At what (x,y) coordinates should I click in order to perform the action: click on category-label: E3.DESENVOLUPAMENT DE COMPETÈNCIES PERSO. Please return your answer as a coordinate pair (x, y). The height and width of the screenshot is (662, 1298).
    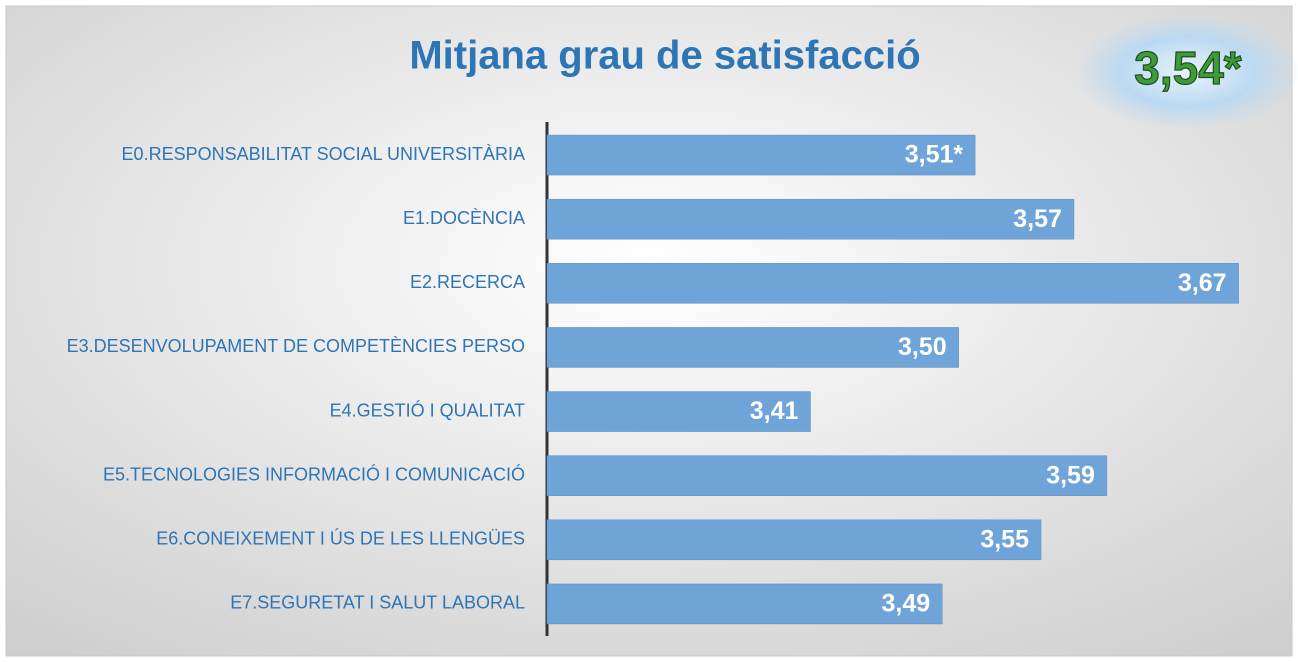
    Looking at the image, I should click on (296, 346).